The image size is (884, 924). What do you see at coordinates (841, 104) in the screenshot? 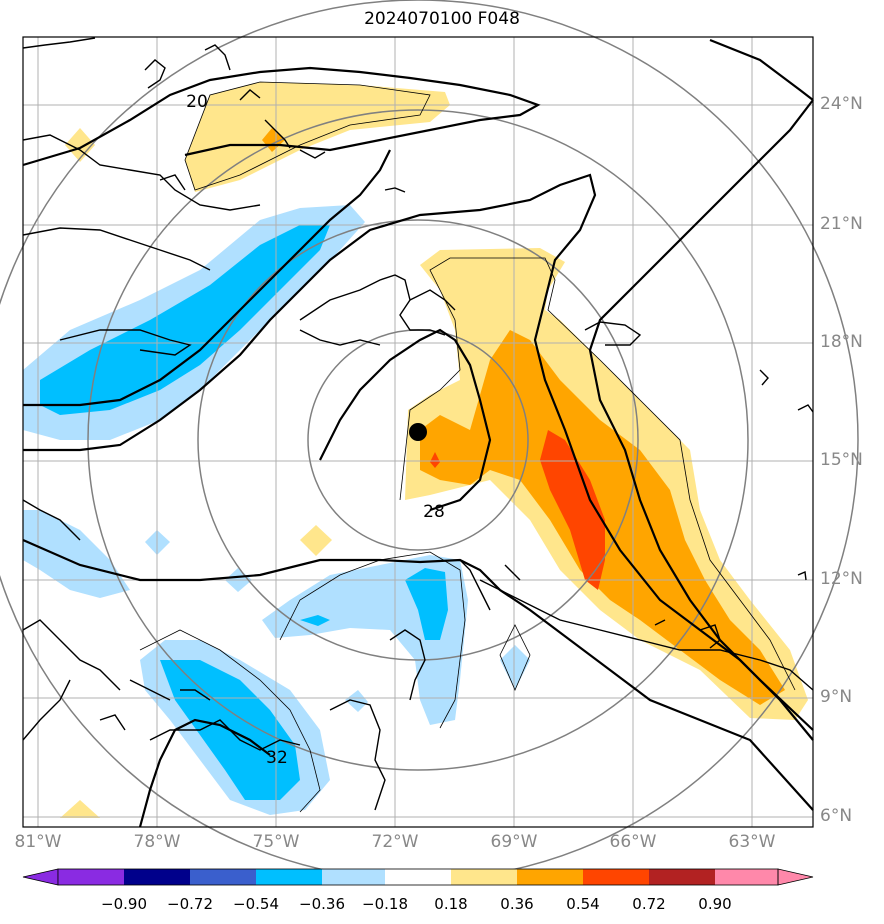
I see `lat-label: 24°N` at bounding box center [841, 104].